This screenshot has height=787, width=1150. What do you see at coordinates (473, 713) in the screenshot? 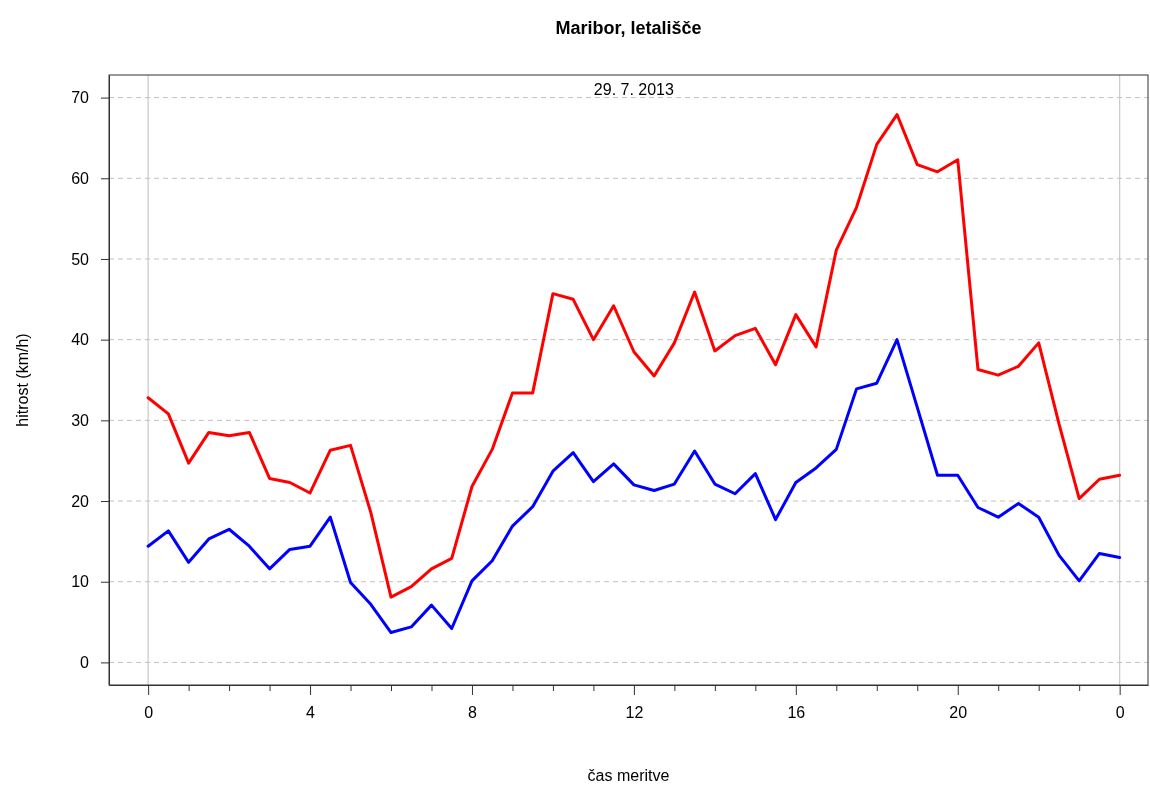
I see `x-tick-label: 8` at bounding box center [473, 713].